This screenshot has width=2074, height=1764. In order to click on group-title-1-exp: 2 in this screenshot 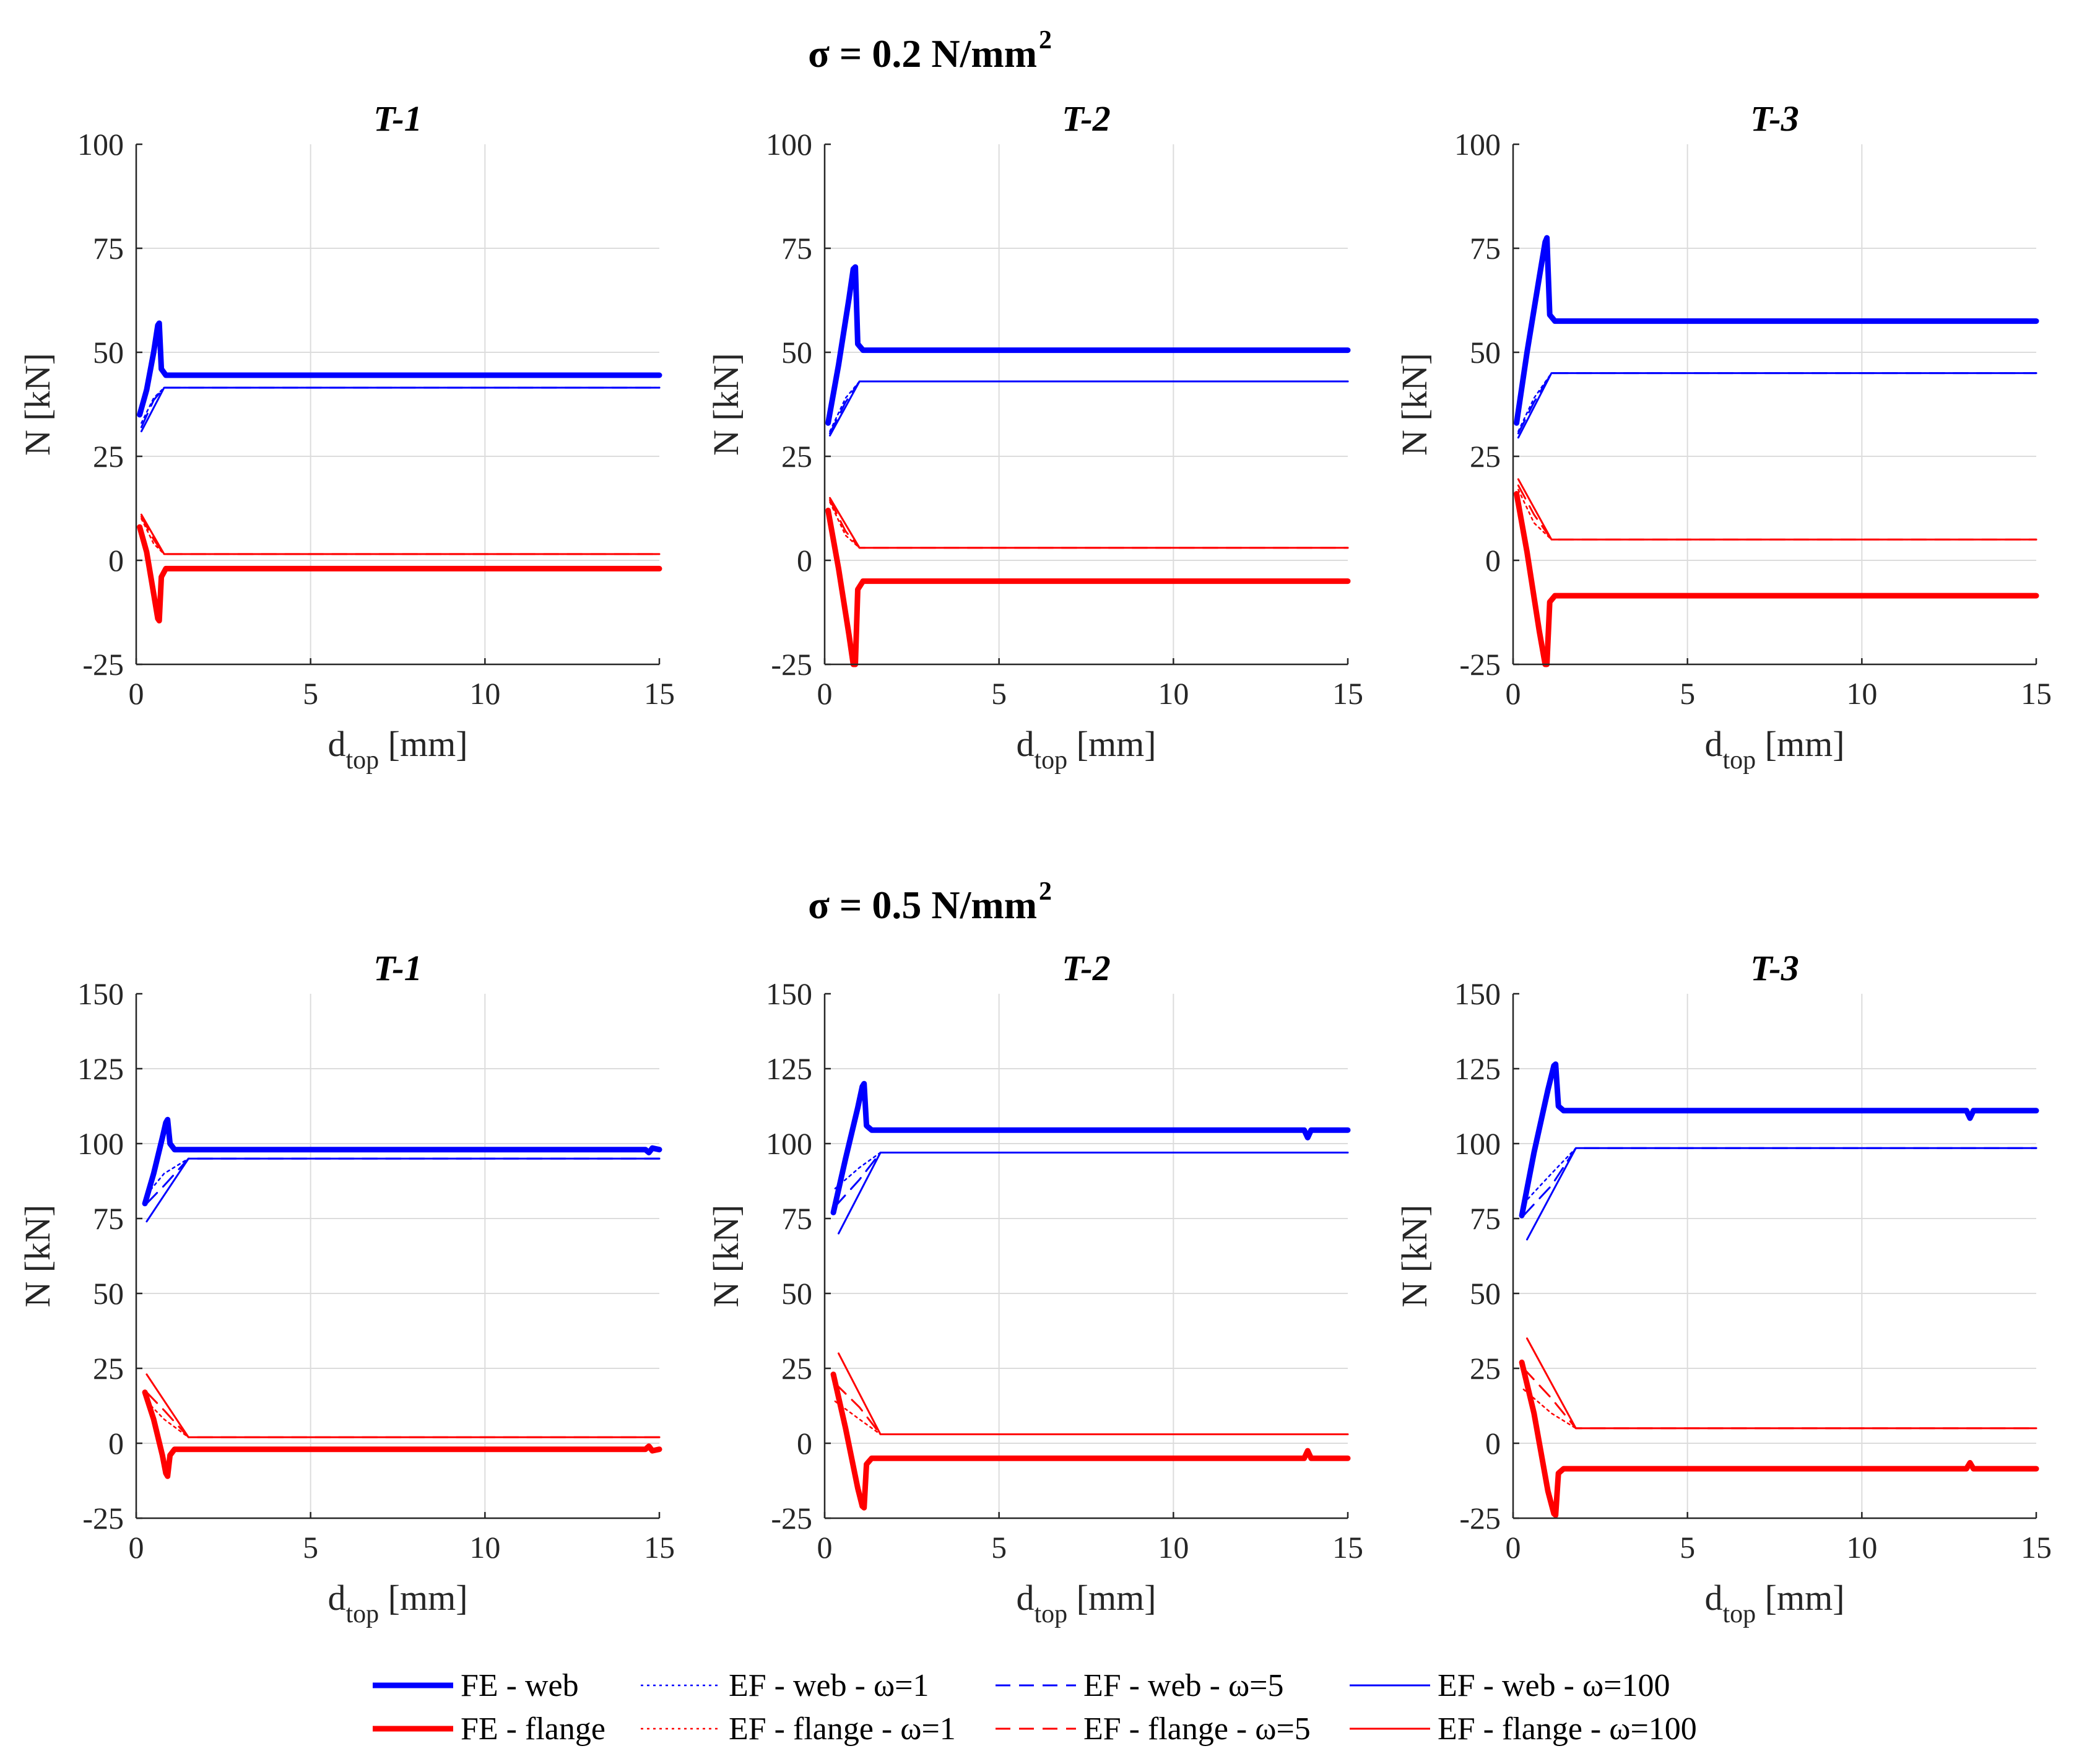, I will do `click(1045, 40)`.